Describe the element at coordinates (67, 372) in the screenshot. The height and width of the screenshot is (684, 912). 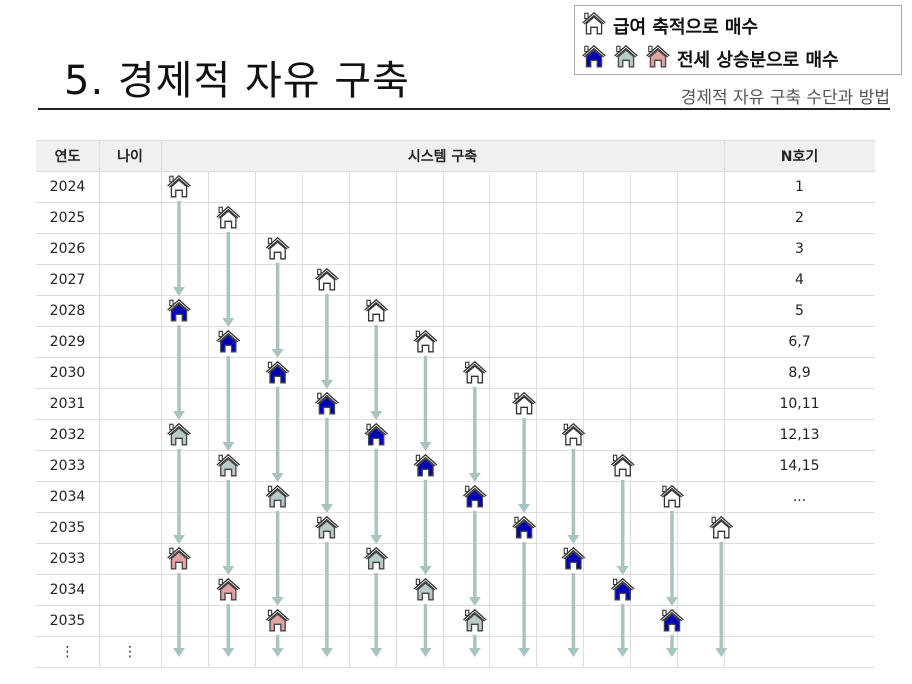
I see `year-cell: 2030` at that location.